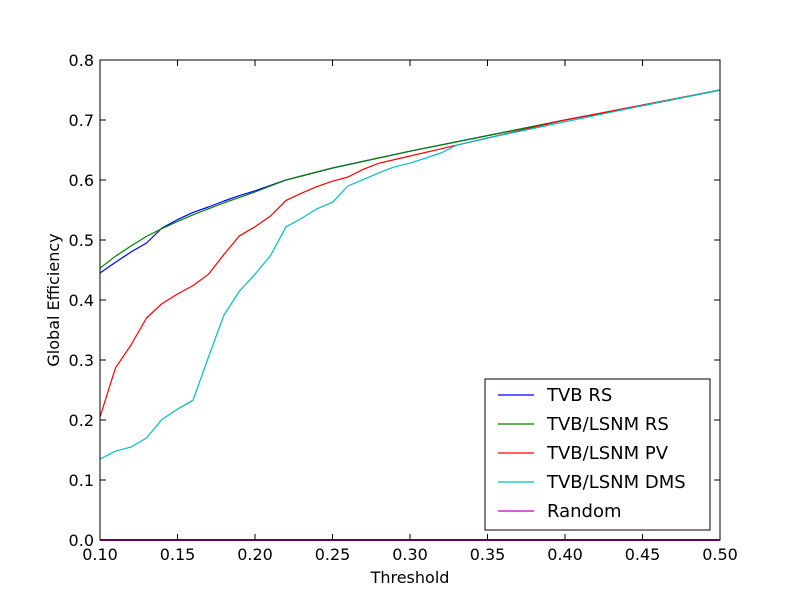 The height and width of the screenshot is (600, 800). Describe the element at coordinates (607, 424) in the screenshot. I see `legend-label: TVB/LSNM RS` at that location.